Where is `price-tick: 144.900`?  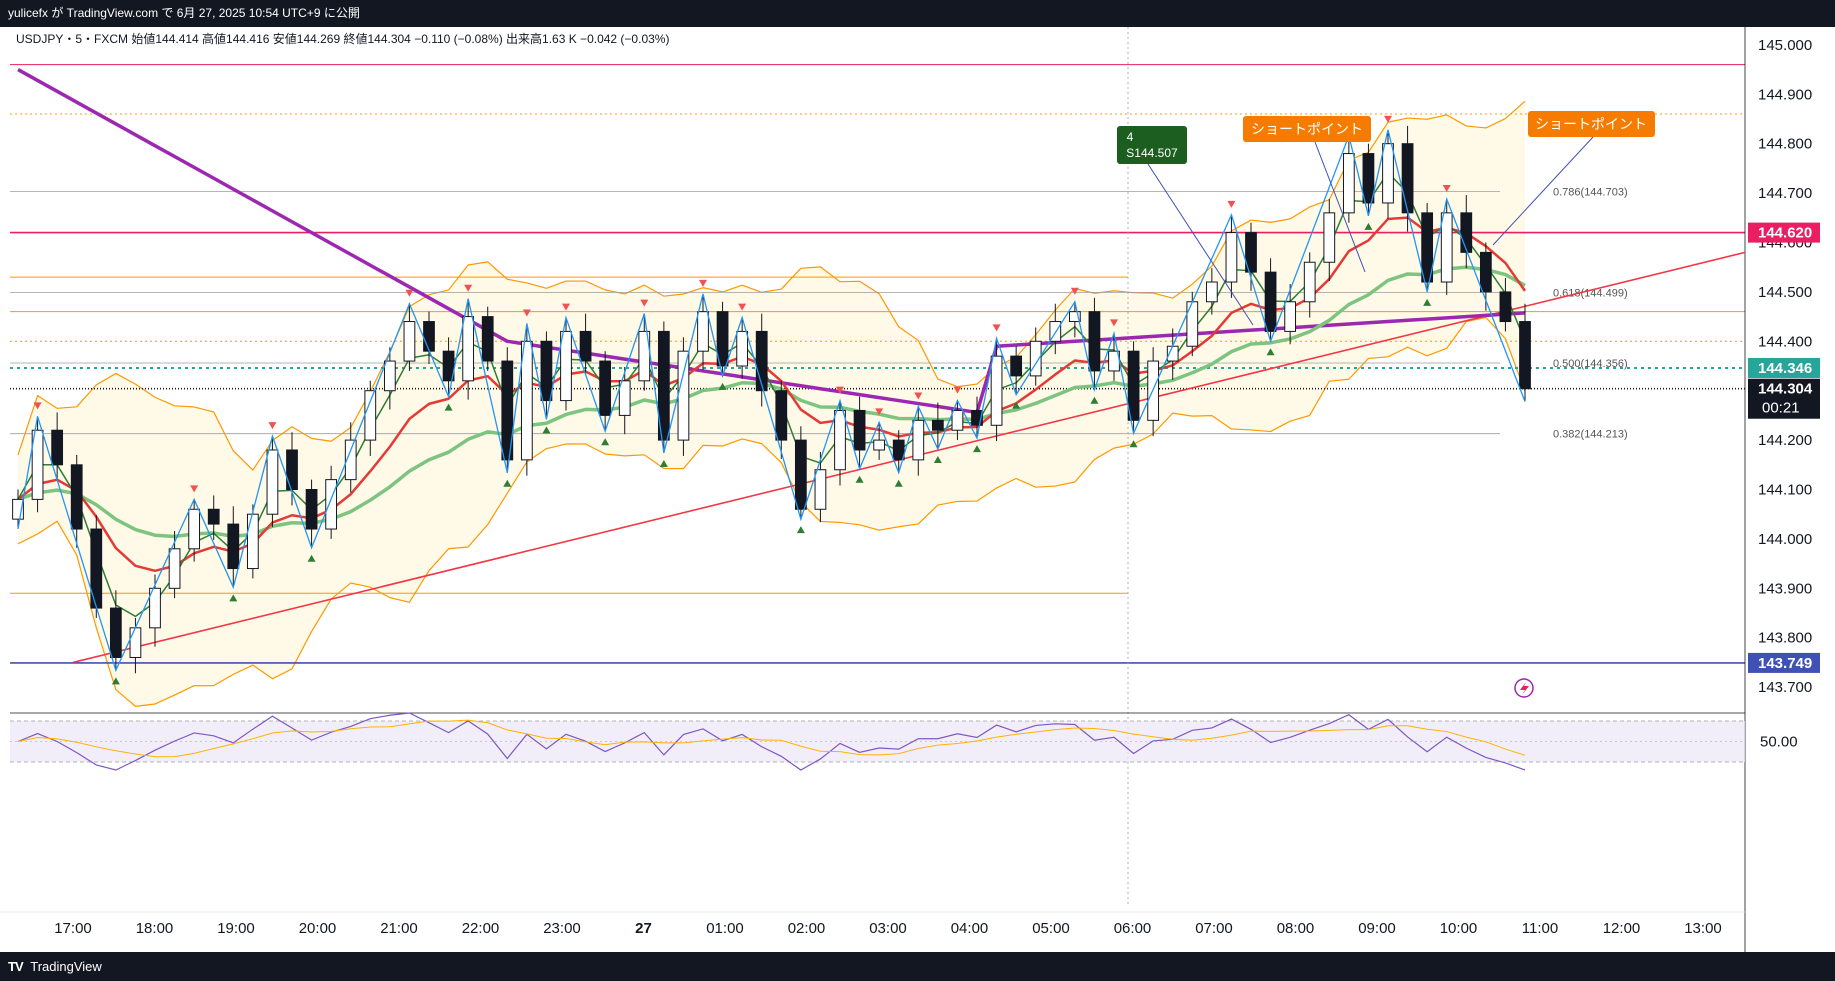 price-tick: 144.900 is located at coordinates (1785, 94).